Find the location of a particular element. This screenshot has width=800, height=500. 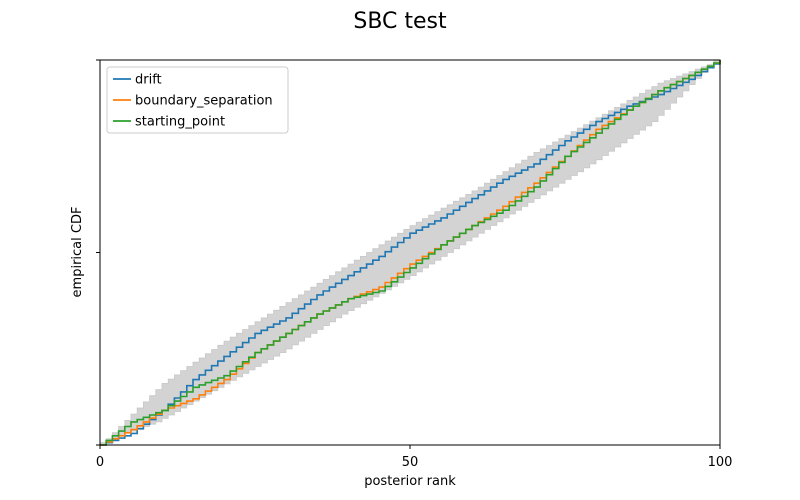

legend-label: starting_point is located at coordinates (180, 122).